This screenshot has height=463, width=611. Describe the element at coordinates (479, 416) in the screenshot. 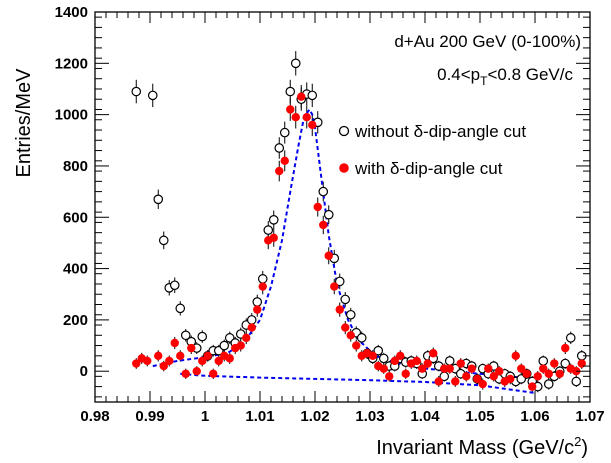

I see `x-tick-label: 1.05` at that location.